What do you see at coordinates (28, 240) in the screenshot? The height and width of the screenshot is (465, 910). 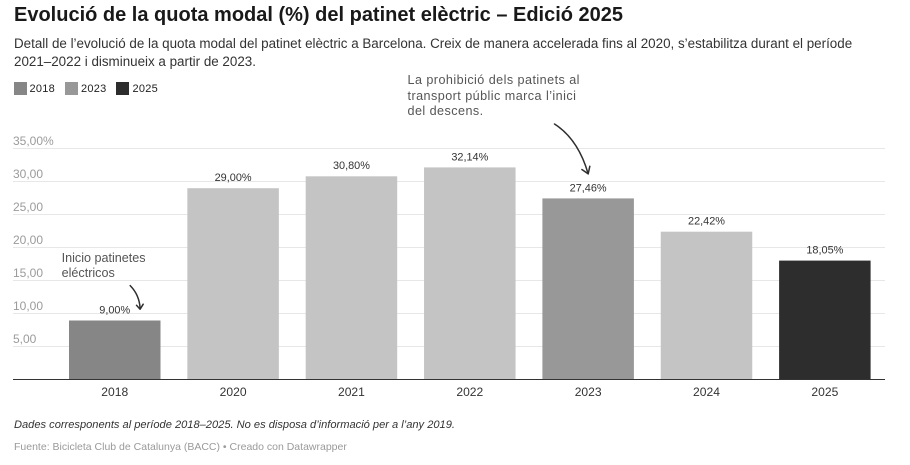 I see `svg-text: 20,00` at bounding box center [28, 240].